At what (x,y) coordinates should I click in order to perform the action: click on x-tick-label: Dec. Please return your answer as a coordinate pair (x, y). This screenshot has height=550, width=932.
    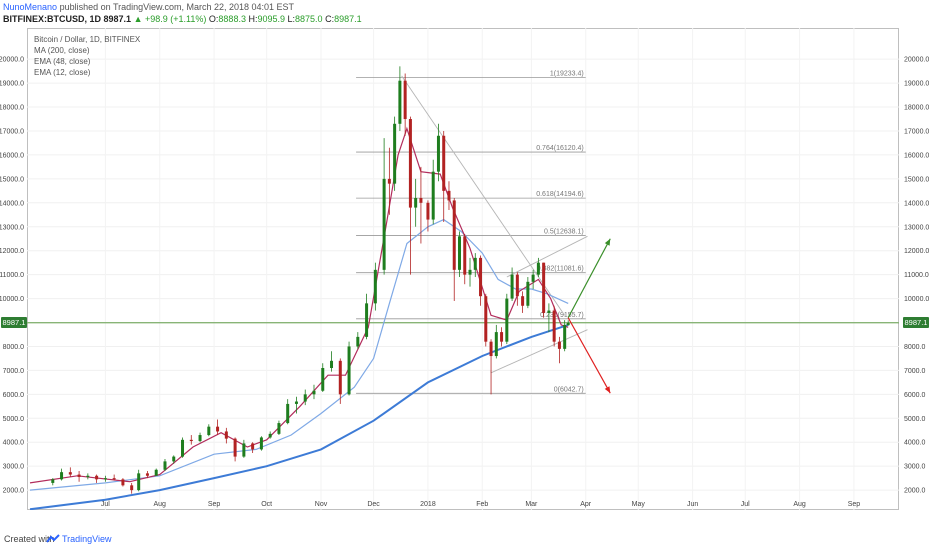
    Looking at the image, I should click on (373, 504).